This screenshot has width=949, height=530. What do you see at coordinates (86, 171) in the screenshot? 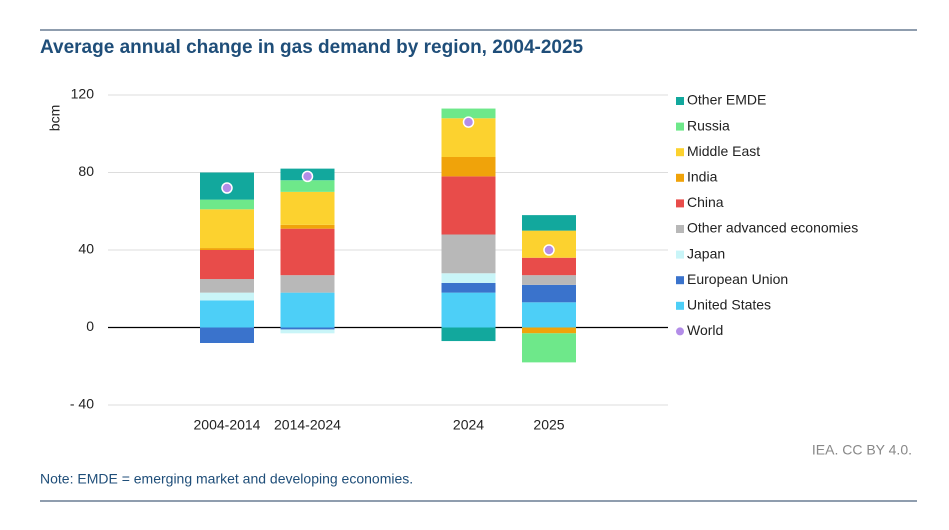
I see `y-tick-label: 80` at bounding box center [86, 171].